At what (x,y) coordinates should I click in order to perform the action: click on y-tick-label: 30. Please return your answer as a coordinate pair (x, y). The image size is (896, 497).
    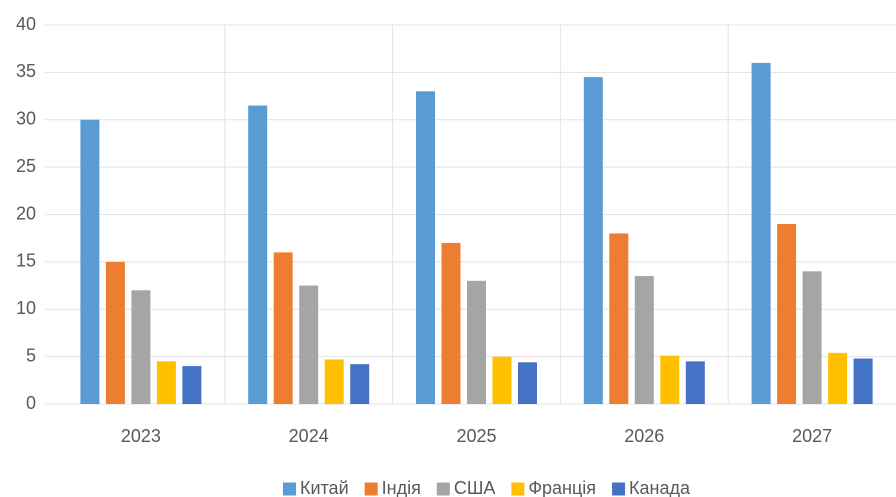
    Looking at the image, I should click on (26, 119).